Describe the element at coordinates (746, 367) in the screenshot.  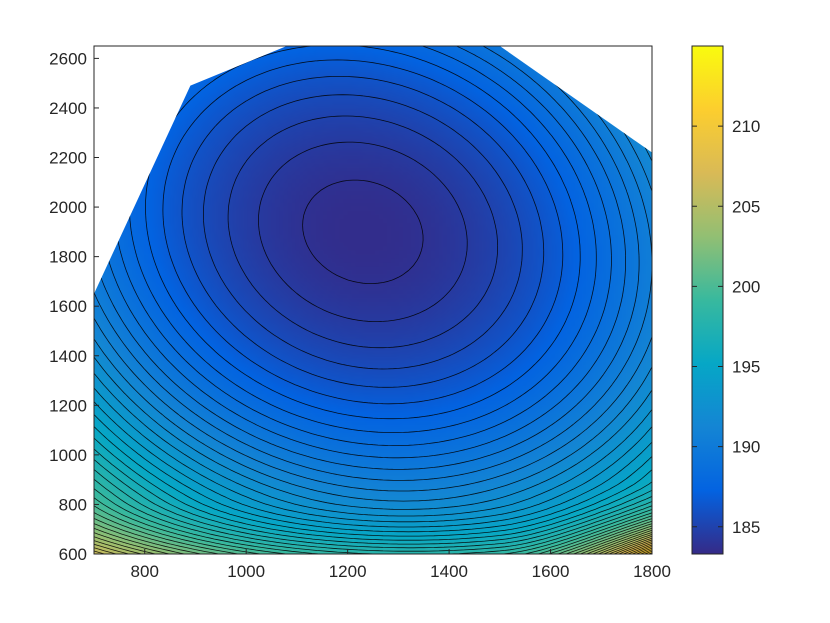
I see `colorbar-tick-label: 195` at that location.